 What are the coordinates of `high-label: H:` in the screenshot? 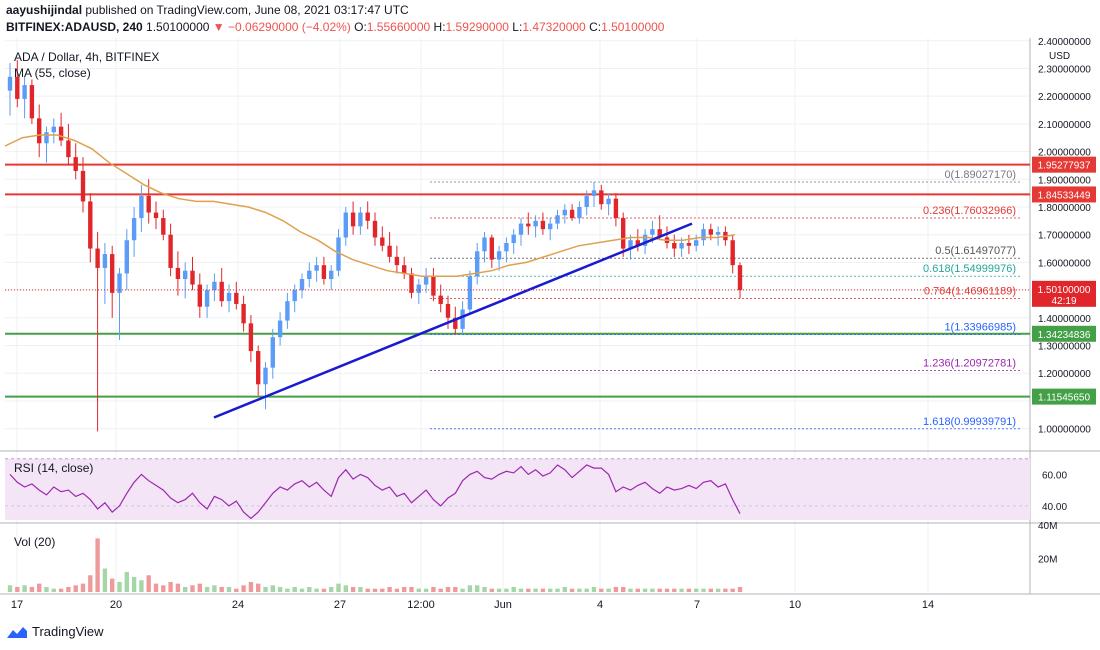 It's located at (439, 27).